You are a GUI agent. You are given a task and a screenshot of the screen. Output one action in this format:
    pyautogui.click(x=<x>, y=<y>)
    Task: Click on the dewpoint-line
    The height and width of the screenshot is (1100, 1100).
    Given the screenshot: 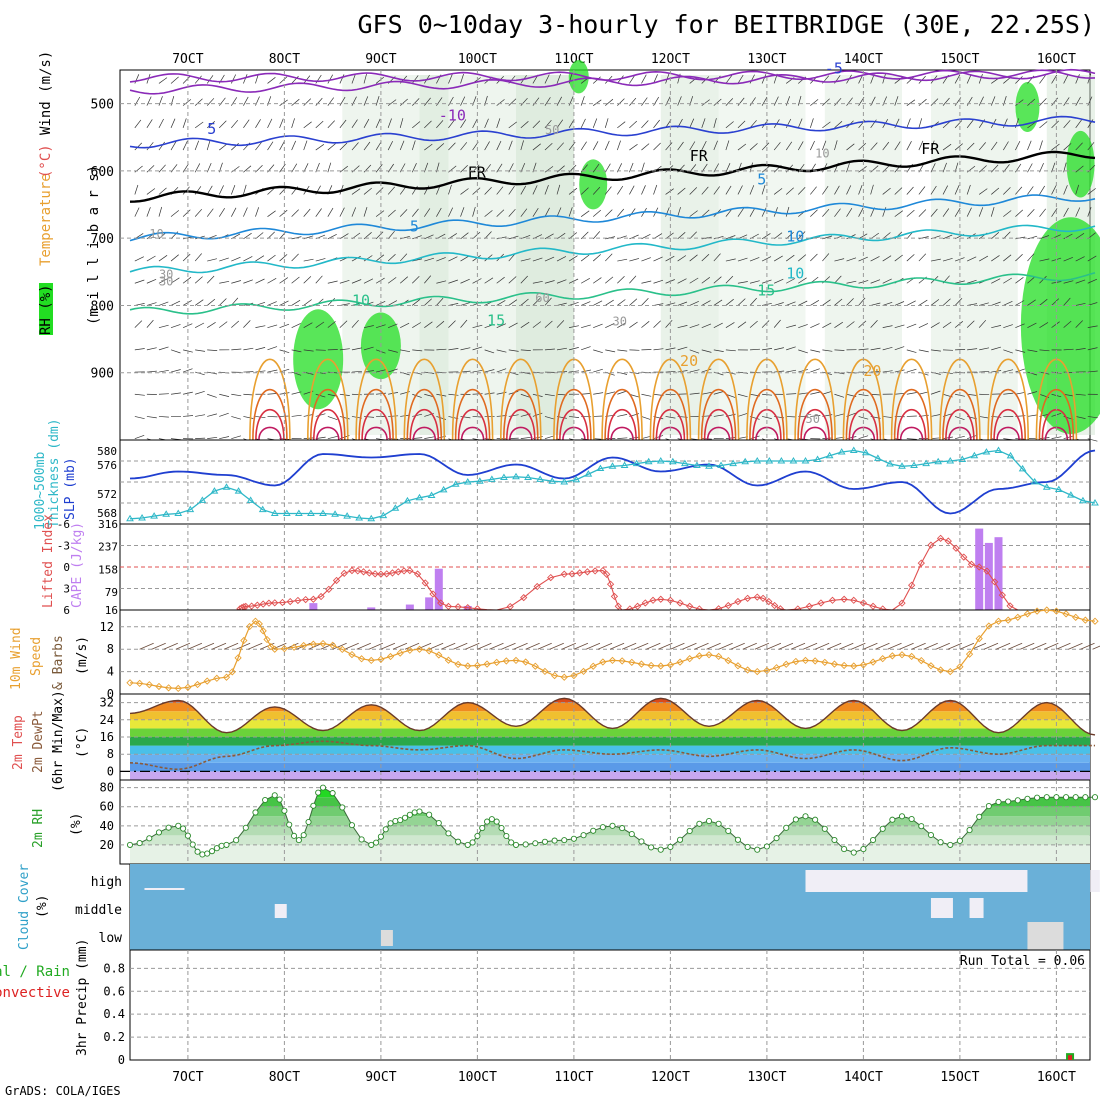 What is the action you would take?
    pyautogui.click(x=612, y=755)
    